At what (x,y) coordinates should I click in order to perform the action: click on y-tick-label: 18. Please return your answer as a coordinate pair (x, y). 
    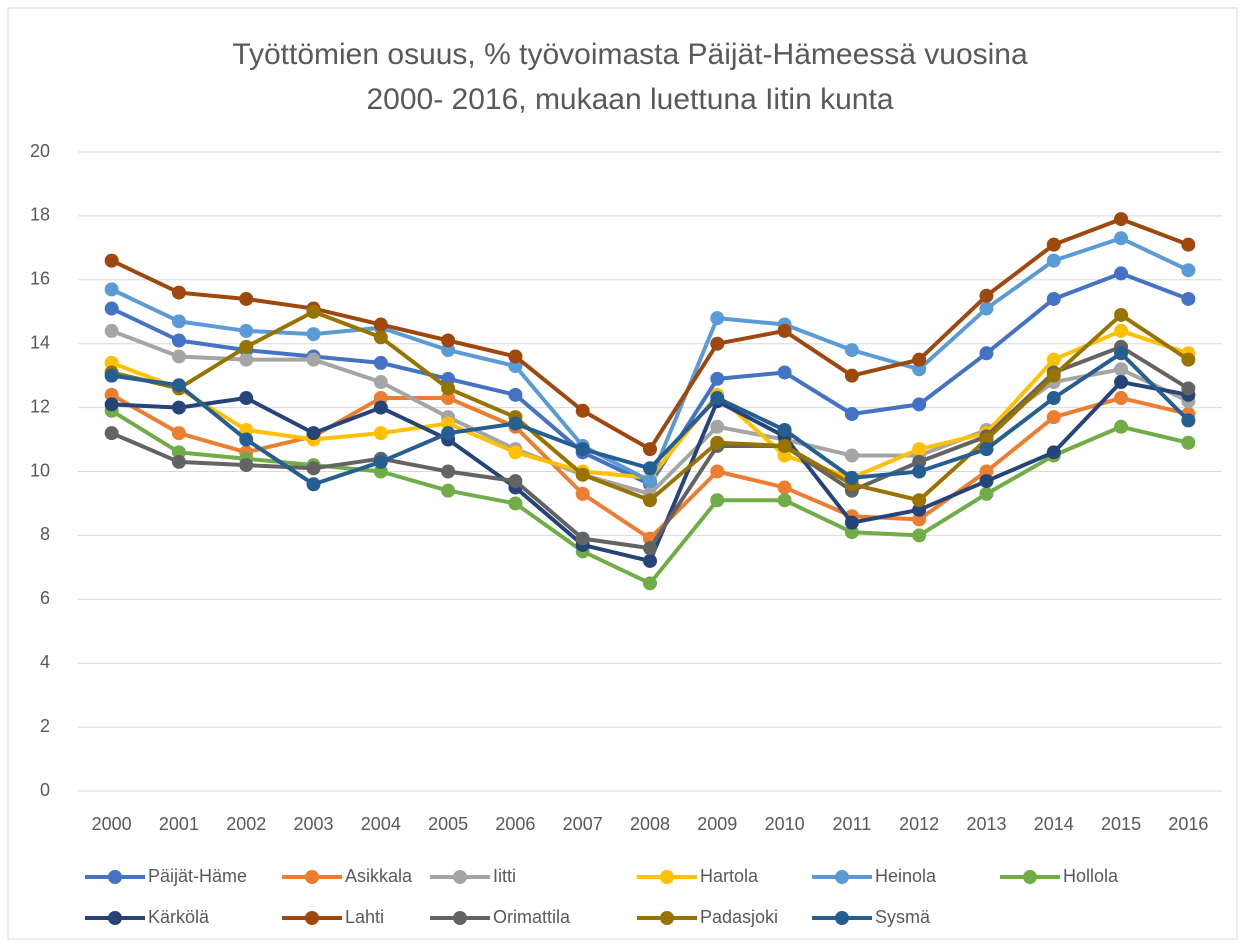
    Looking at the image, I should click on (40, 215).